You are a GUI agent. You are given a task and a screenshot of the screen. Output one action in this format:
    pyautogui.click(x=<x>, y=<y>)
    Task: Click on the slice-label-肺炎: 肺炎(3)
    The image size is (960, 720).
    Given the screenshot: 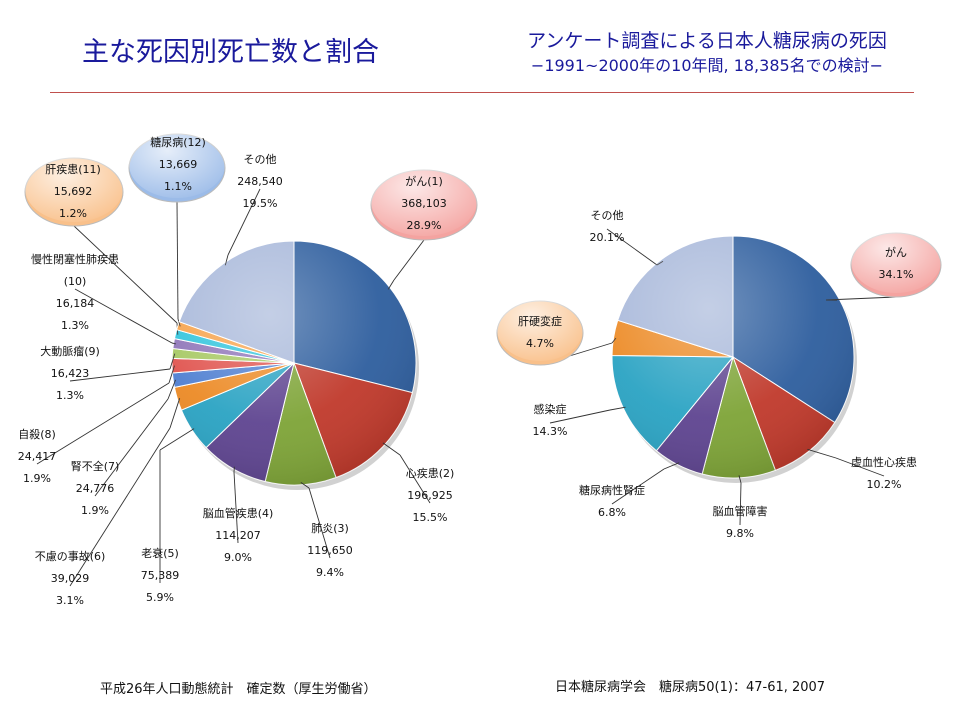 What is the action you would take?
    pyautogui.click(x=330, y=528)
    